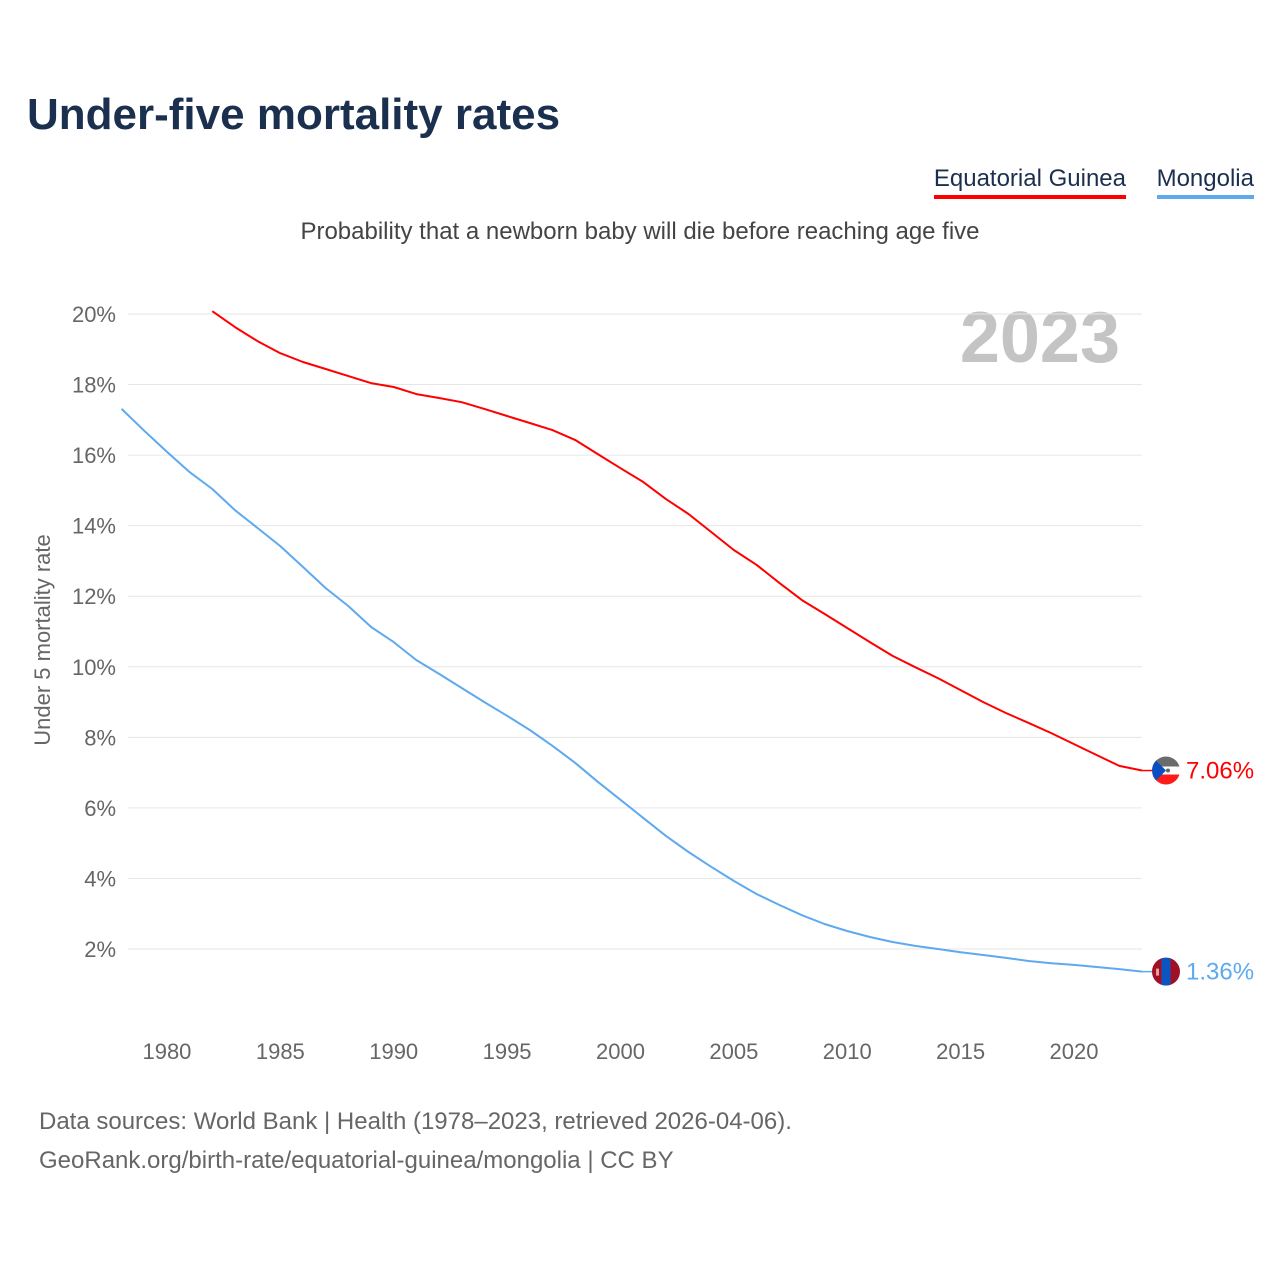  Describe the element at coordinates (94, 526) in the screenshot. I see `y-tick-label: 14%` at that location.